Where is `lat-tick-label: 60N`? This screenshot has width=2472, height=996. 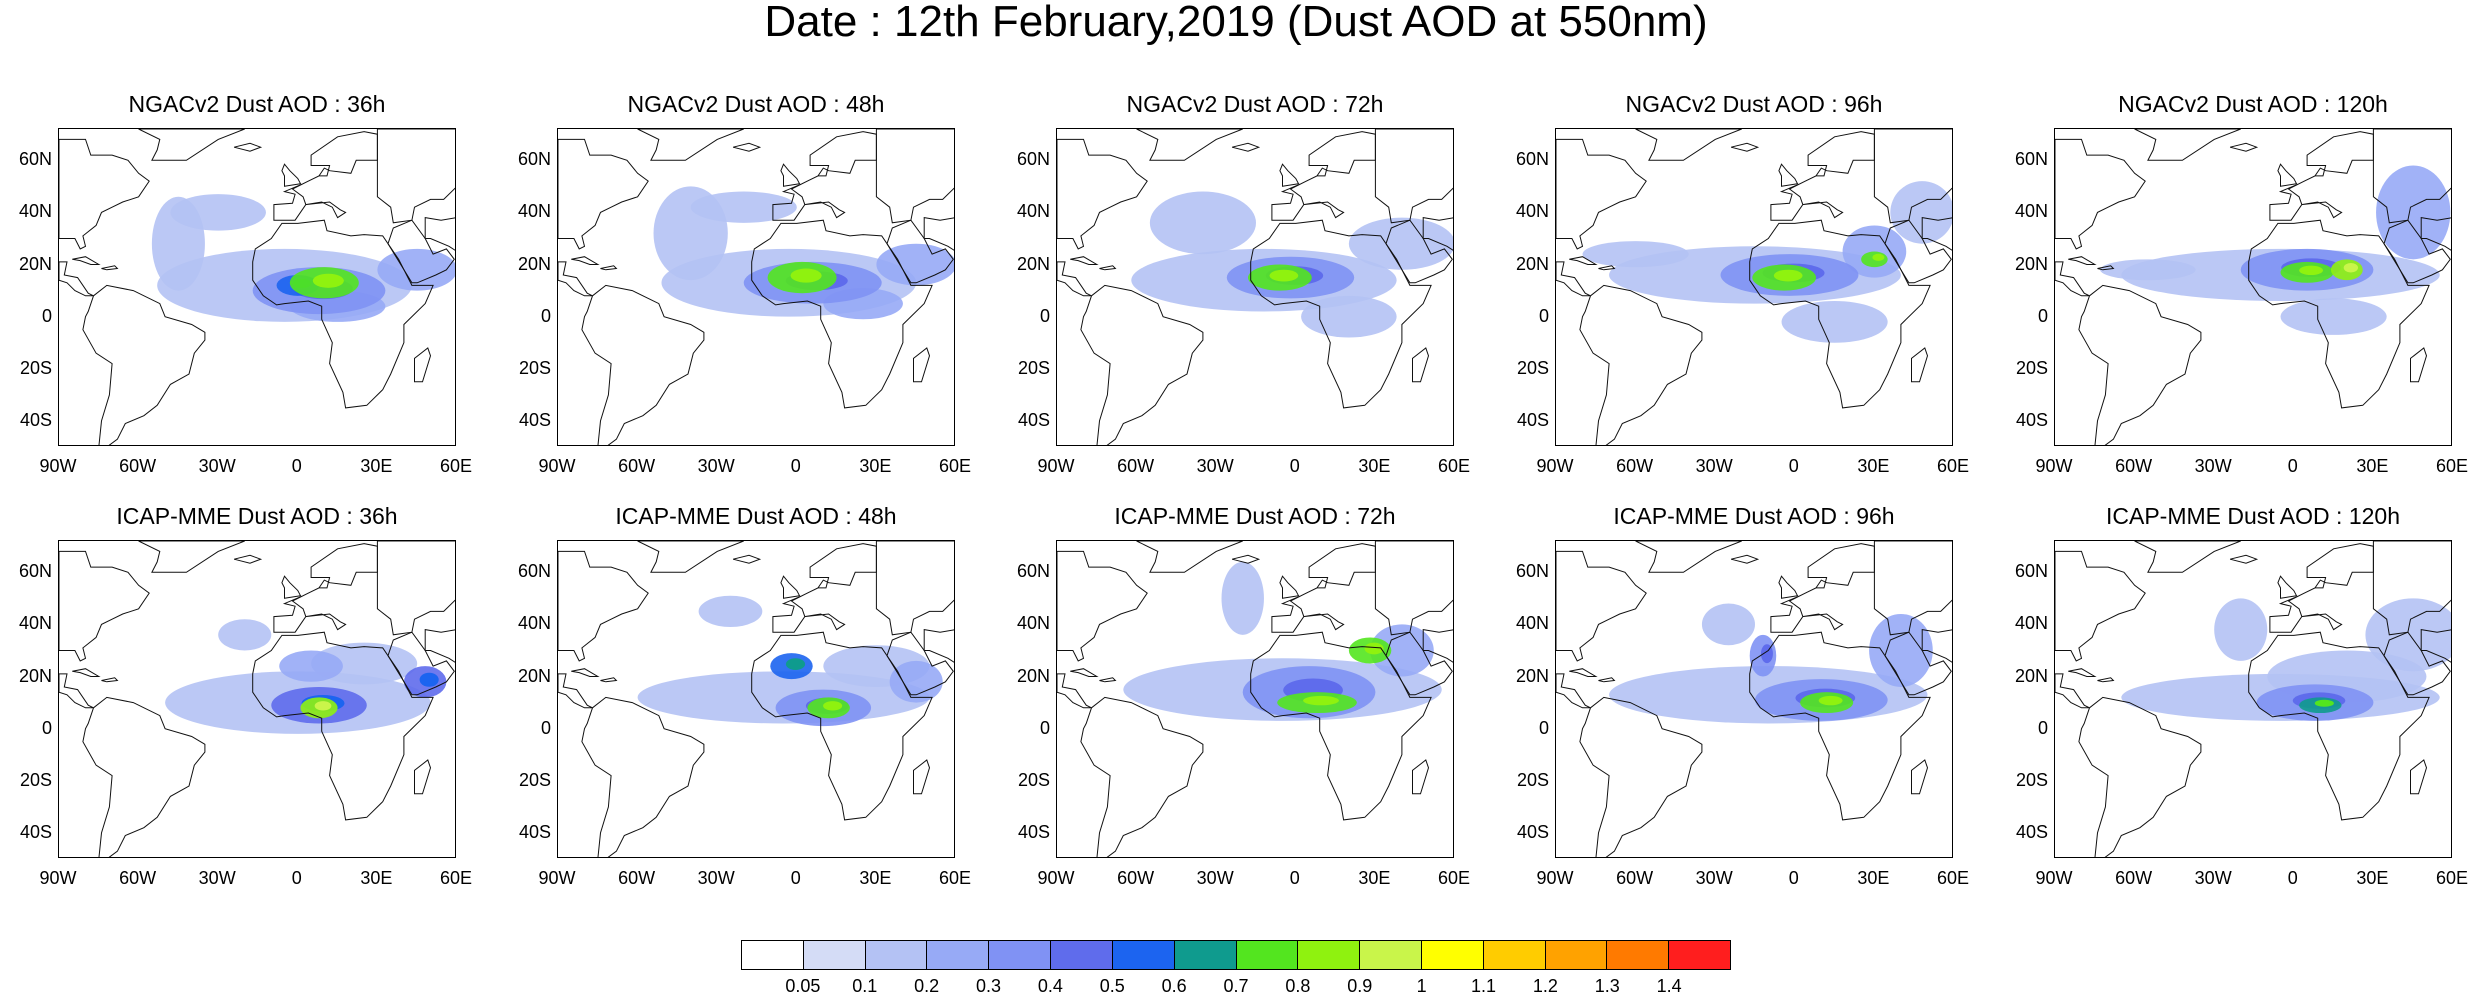 lat-tick-label: 60N is located at coordinates (534, 571).